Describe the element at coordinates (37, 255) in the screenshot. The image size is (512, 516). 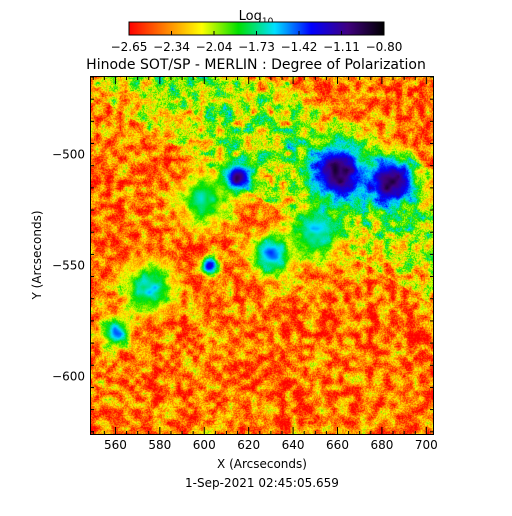
I see `y-axis-label: Y (Arcseconds)` at that location.